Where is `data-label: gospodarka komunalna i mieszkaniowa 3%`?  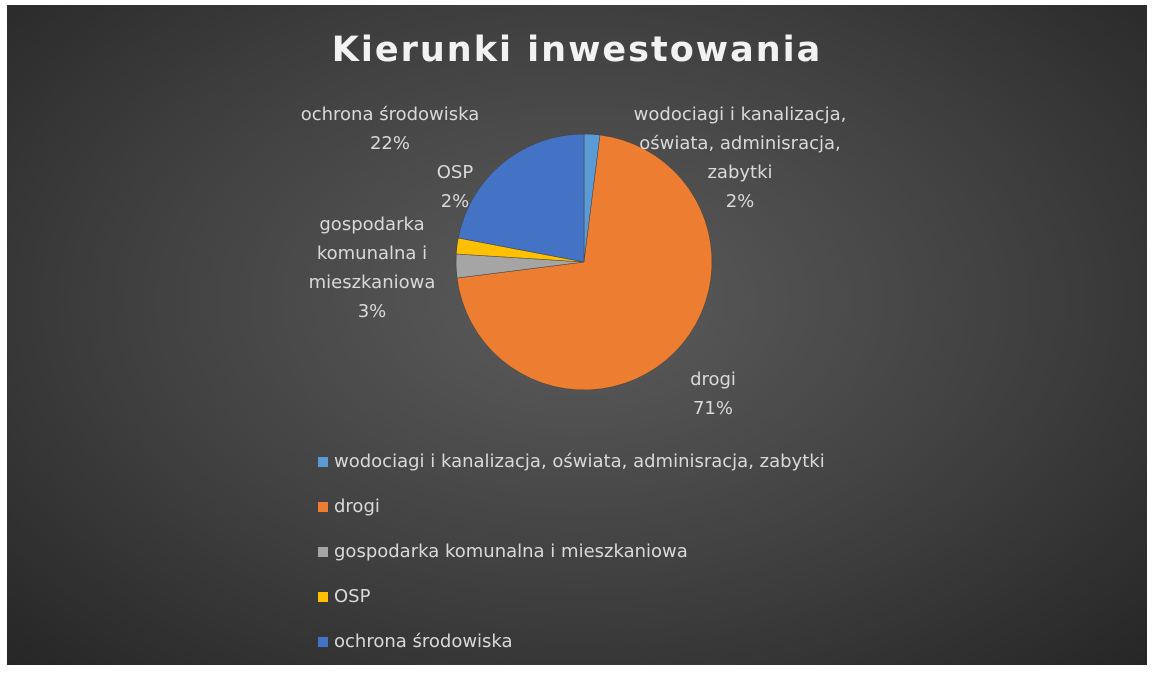 data-label: gospodarka komunalna i mieszkaniowa 3% is located at coordinates (372, 268).